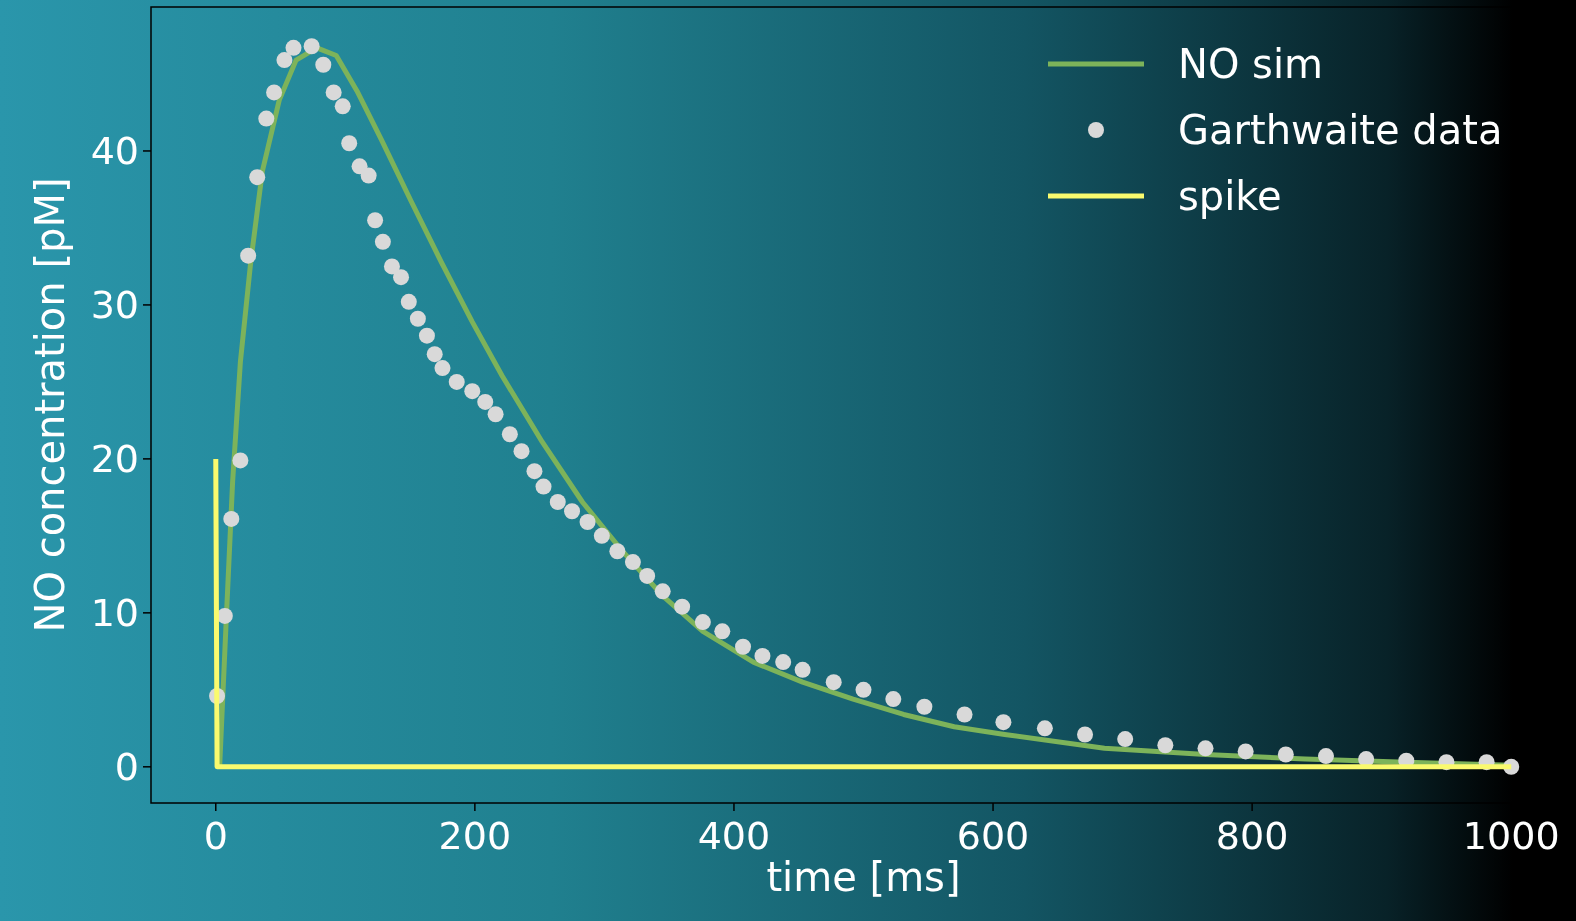  What do you see at coordinates (1340, 130) in the screenshot?
I see `legend-label: Garthwaite data` at bounding box center [1340, 130].